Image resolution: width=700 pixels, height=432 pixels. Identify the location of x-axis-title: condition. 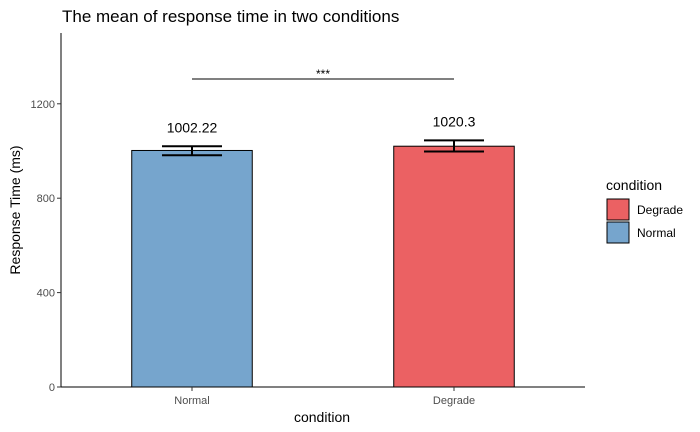
(322, 417).